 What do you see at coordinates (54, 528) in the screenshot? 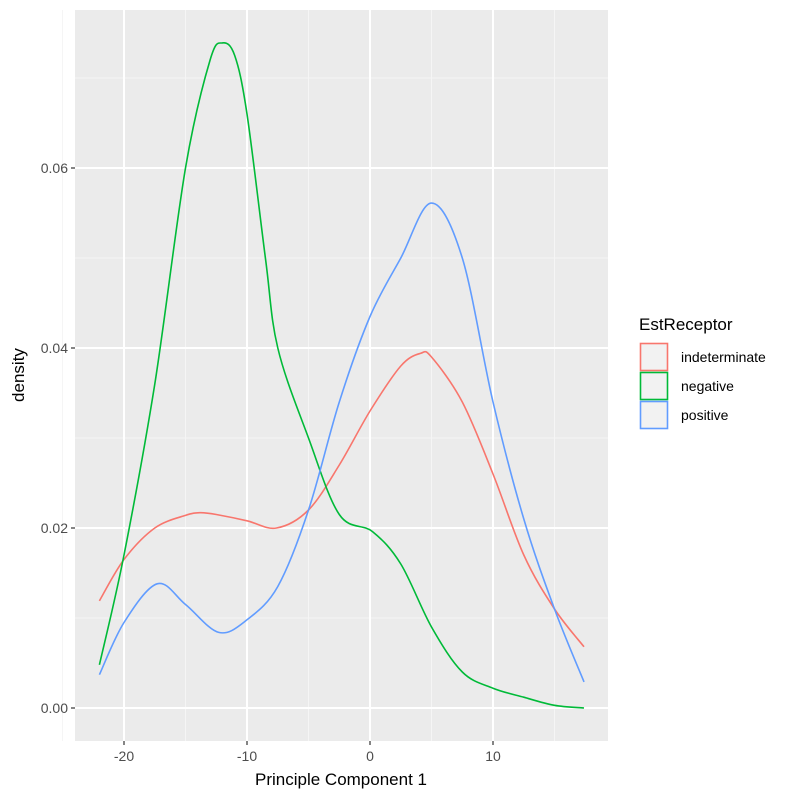
I see `y-tick-label: 0.02` at bounding box center [54, 528].